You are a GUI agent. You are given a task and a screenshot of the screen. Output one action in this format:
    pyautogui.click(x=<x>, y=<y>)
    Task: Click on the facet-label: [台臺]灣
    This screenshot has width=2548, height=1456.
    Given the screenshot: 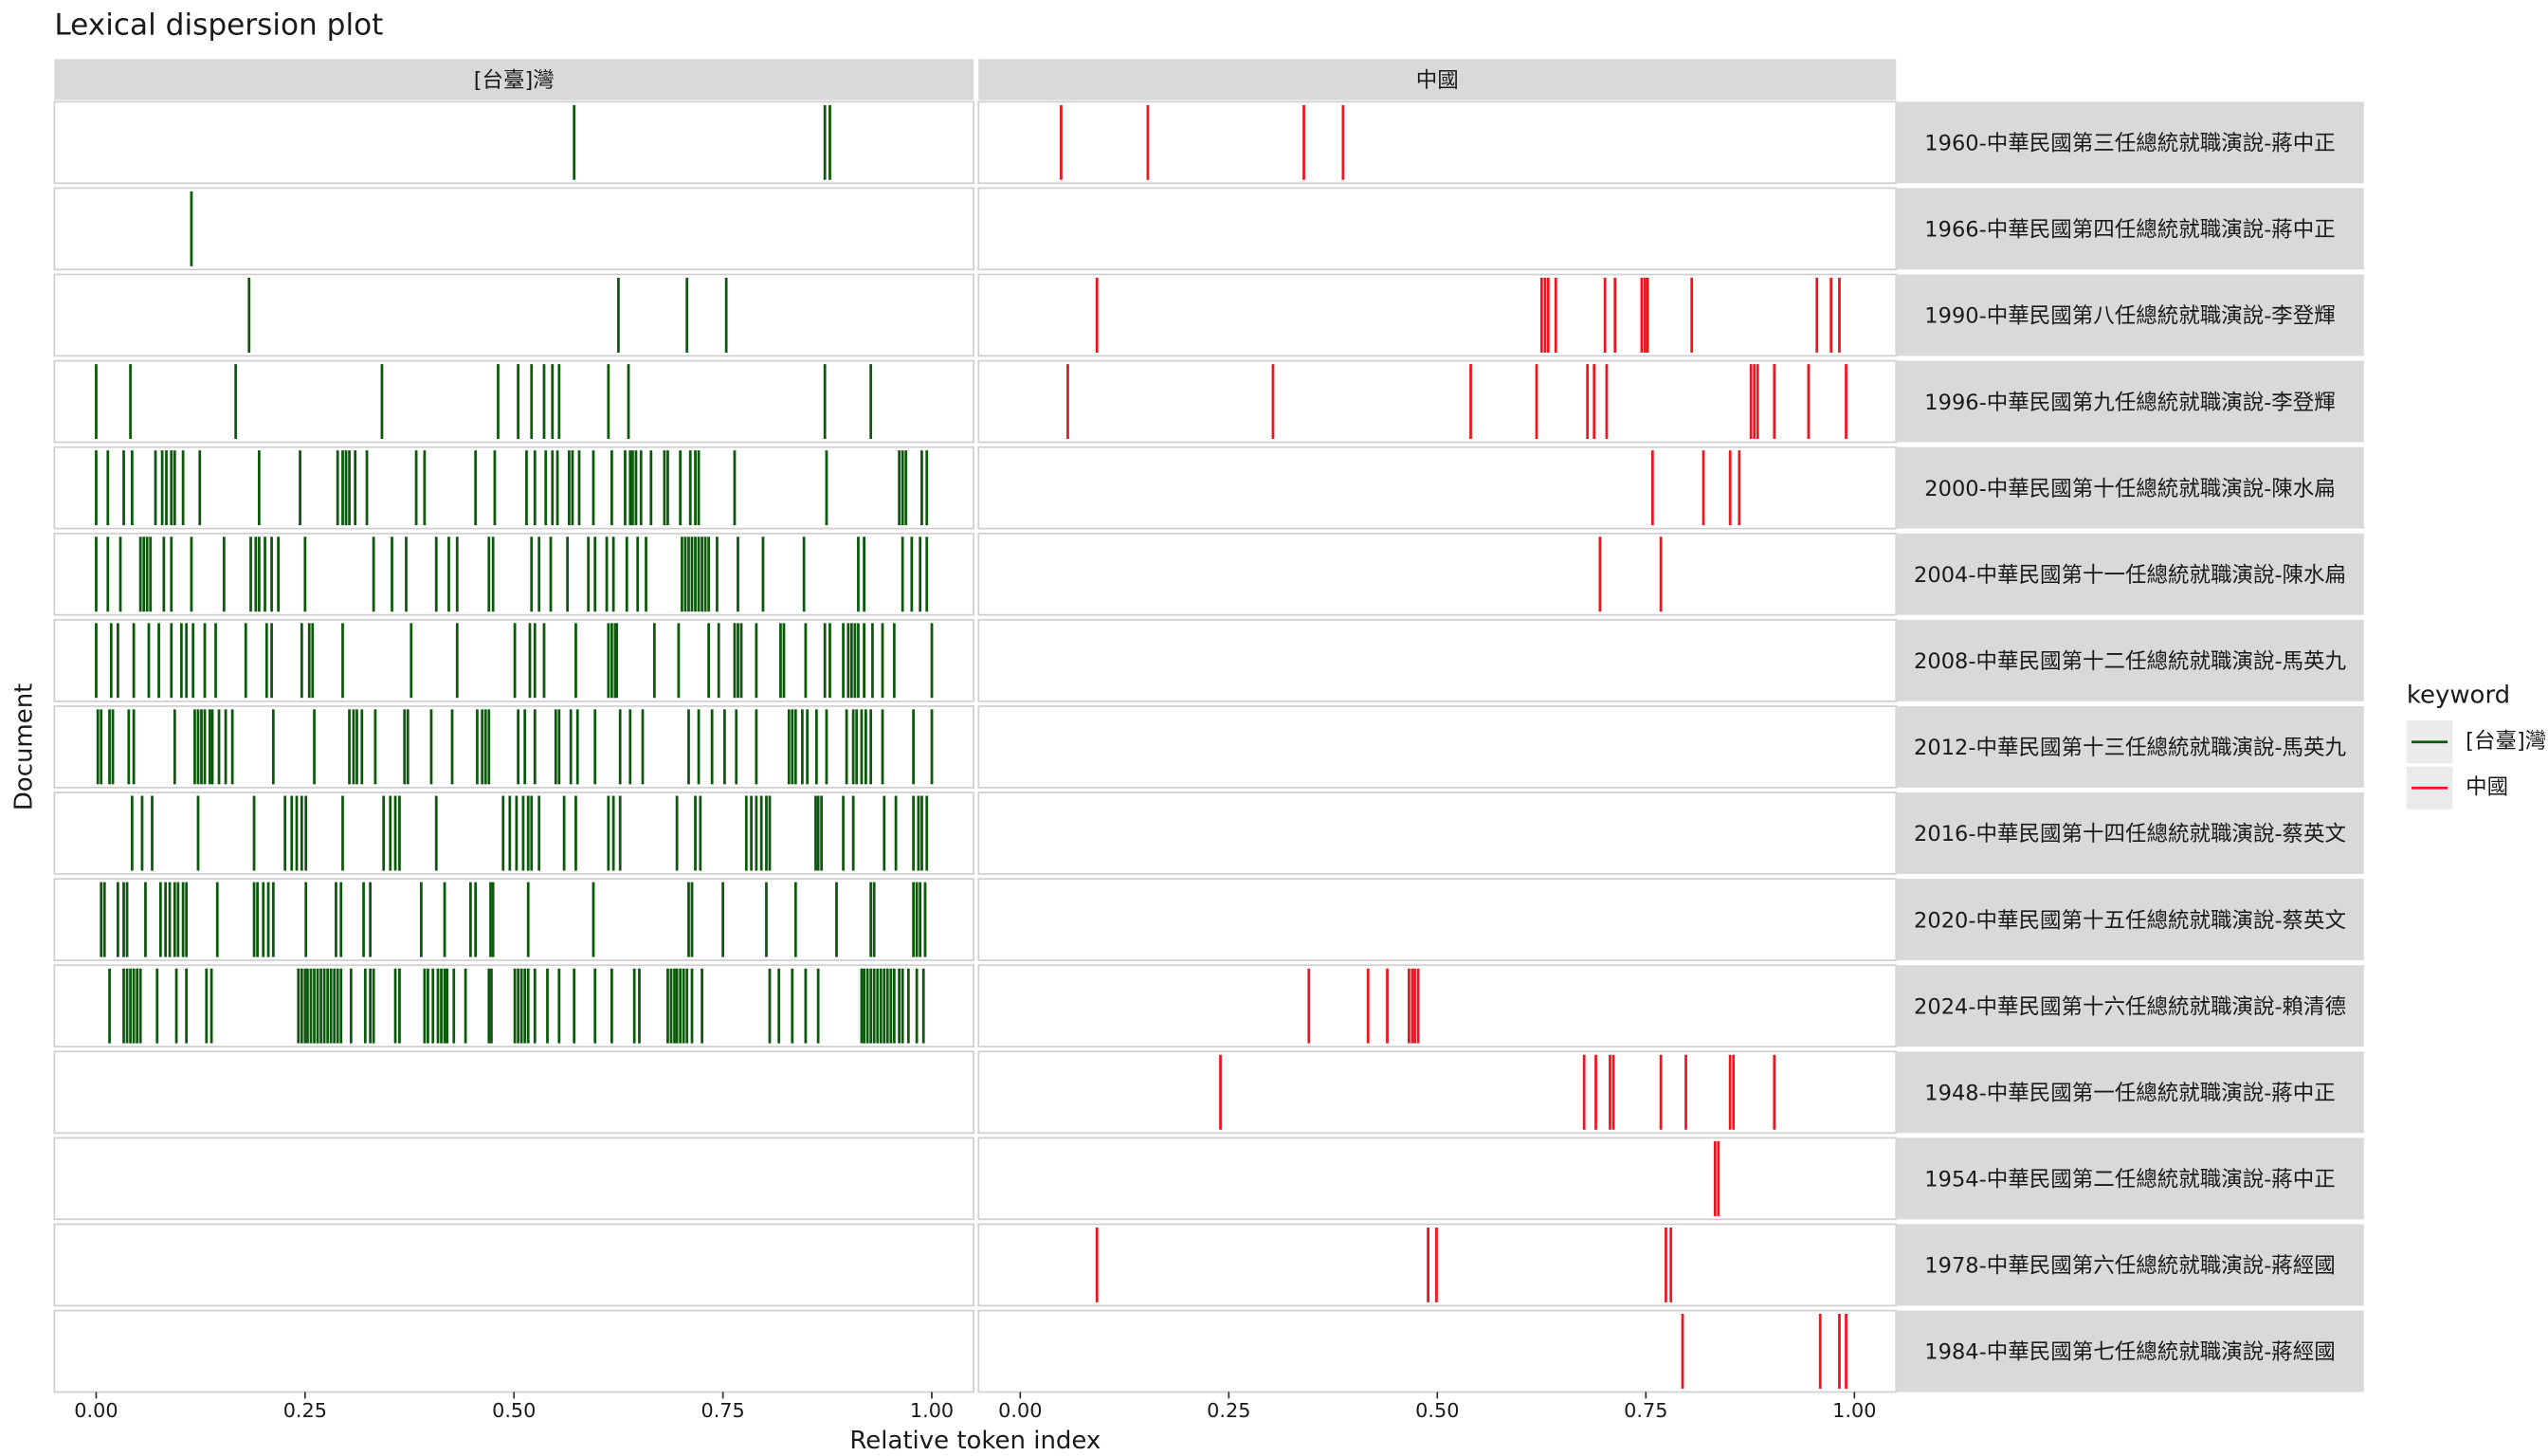 What is the action you would take?
    pyautogui.click(x=514, y=80)
    